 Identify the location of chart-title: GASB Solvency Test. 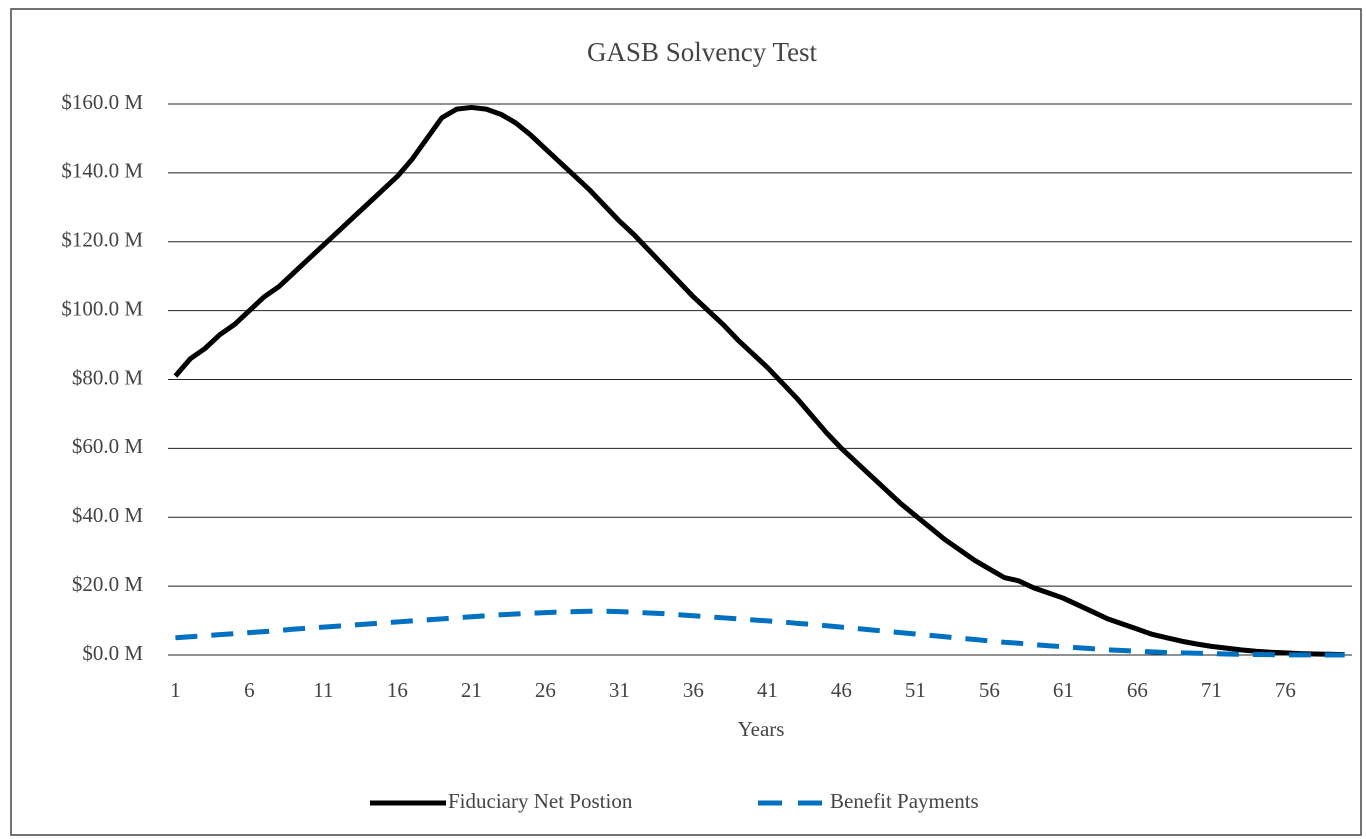
(702, 52).